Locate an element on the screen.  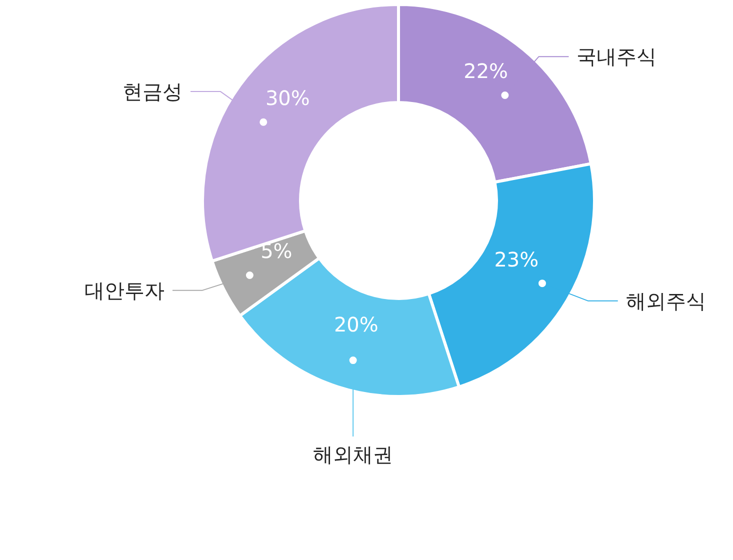
slice-label: 대안투자 is located at coordinates (124, 290).